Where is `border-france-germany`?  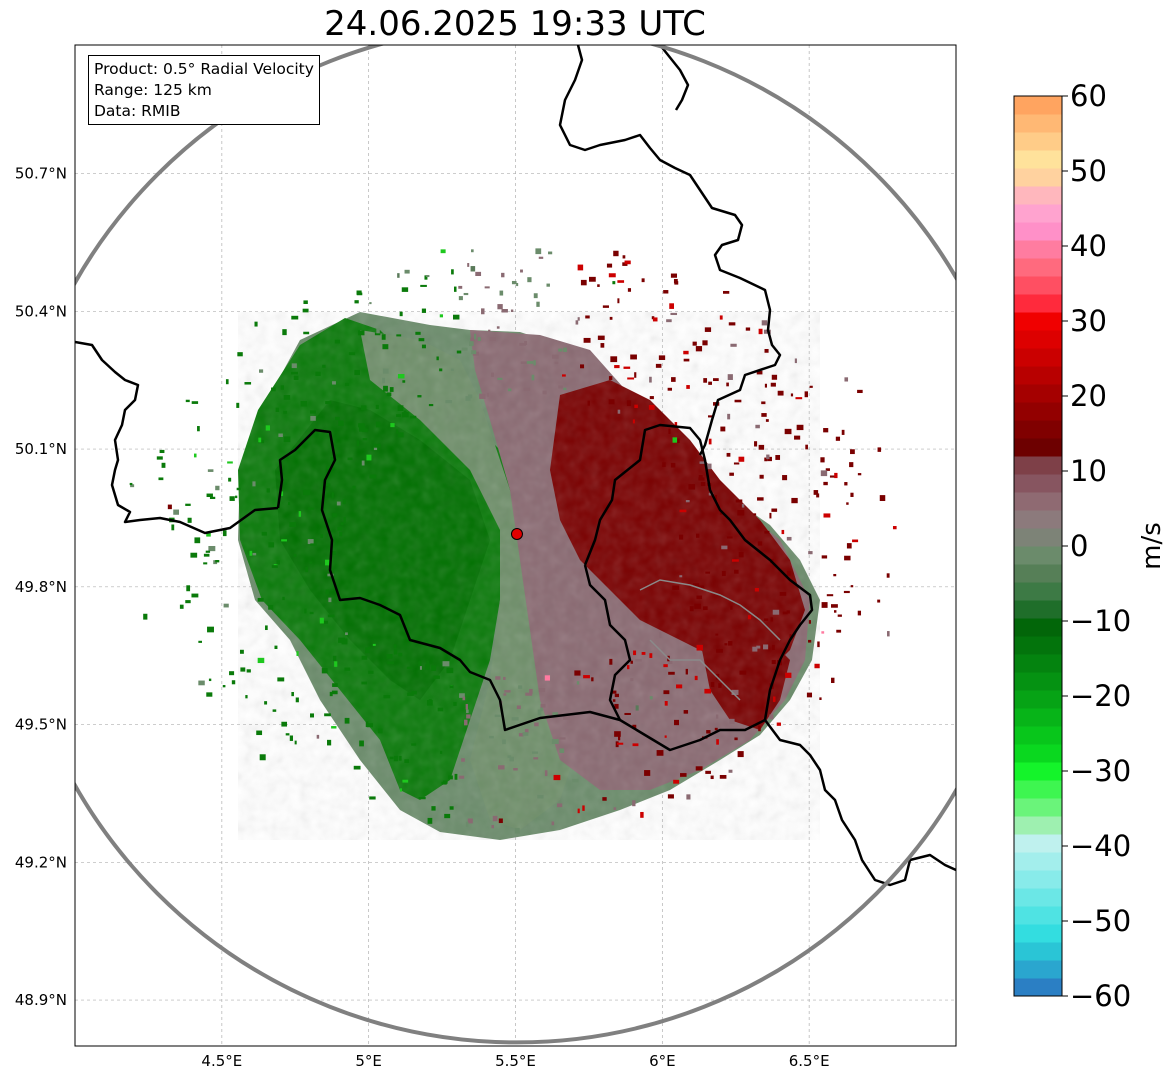 border-france-germany is located at coordinates (860, 803).